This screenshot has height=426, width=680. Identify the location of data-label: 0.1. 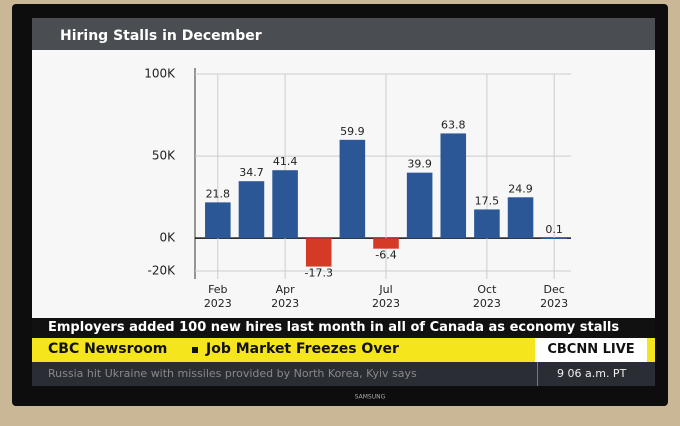
(554, 229).